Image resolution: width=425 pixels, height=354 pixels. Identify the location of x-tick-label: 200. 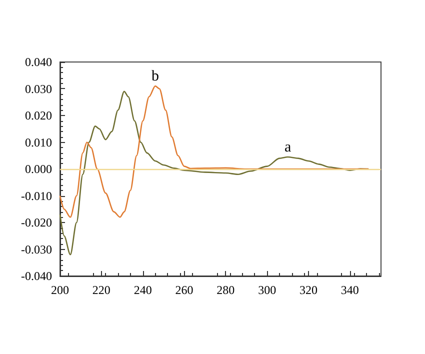
(60, 290).